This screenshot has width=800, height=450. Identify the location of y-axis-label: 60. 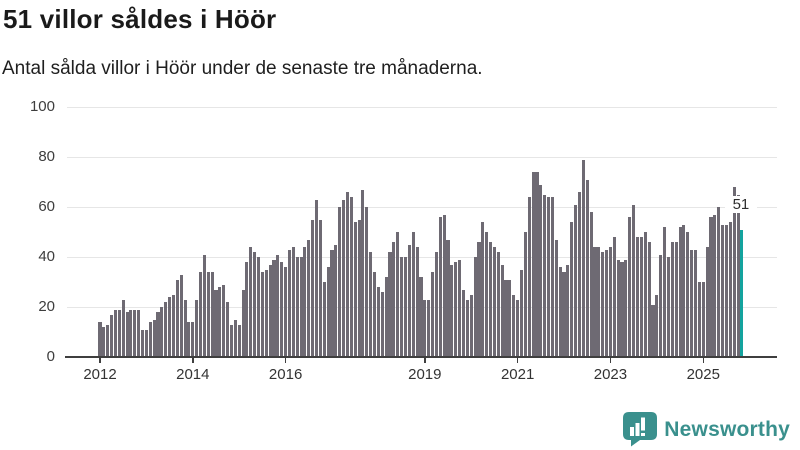
(46, 206).